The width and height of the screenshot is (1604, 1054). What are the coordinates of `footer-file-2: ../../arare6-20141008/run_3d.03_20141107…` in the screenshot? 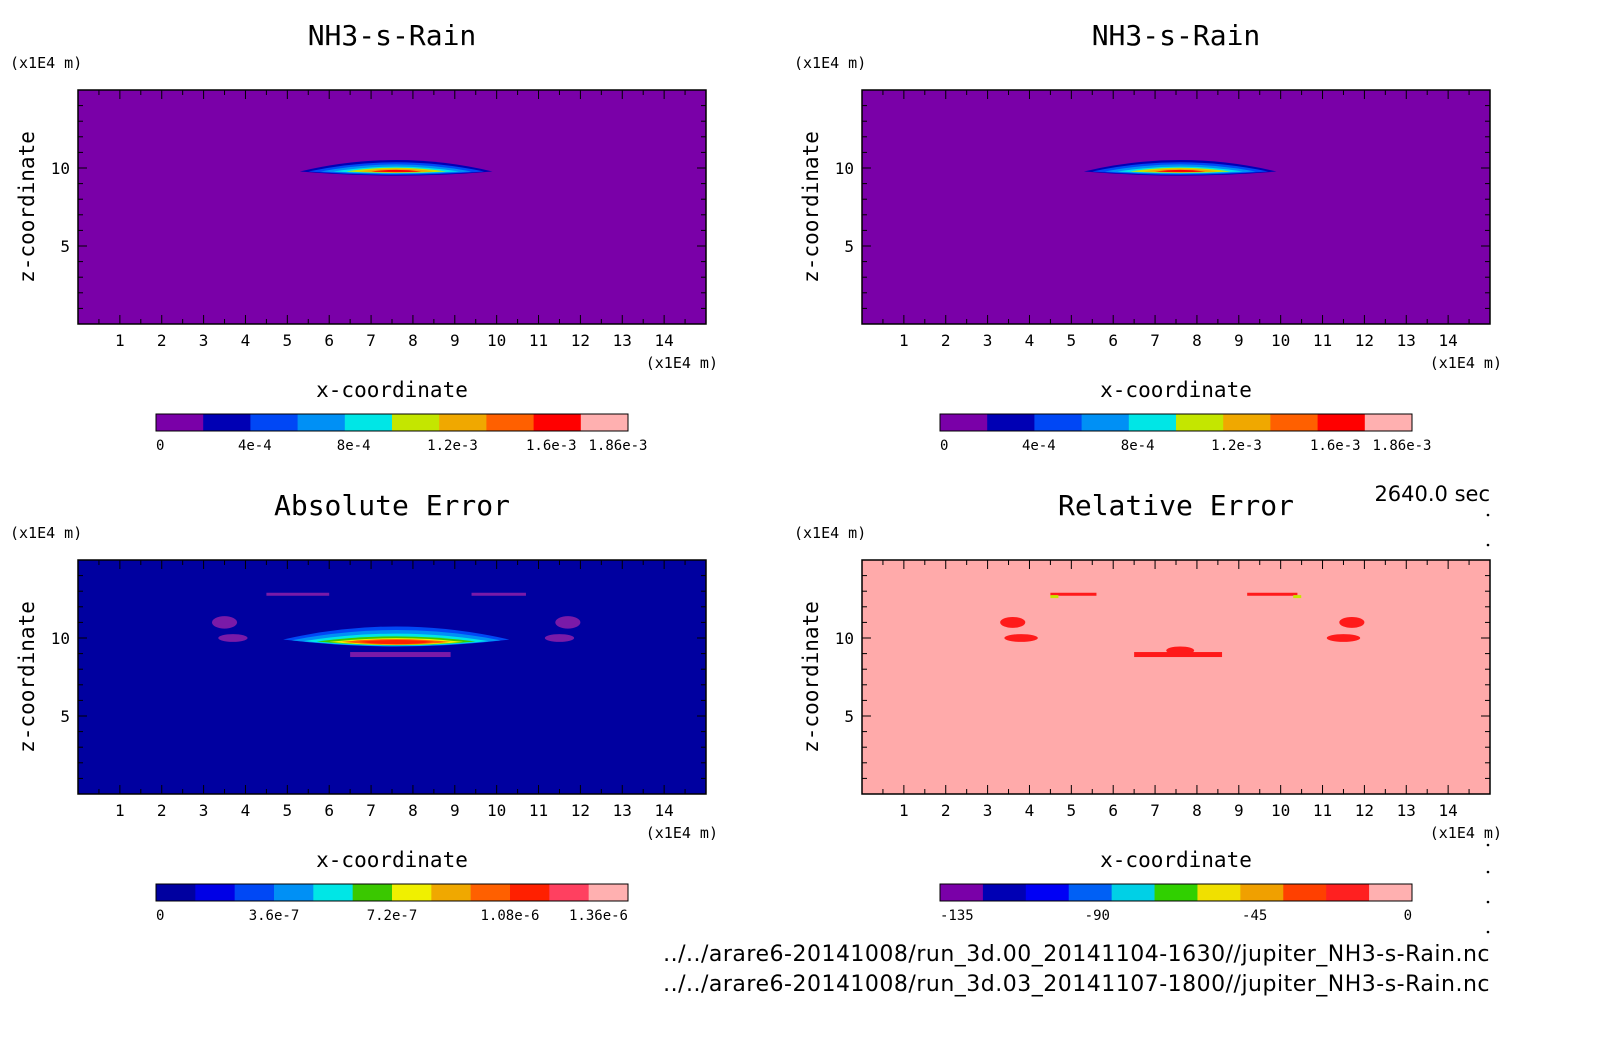 It's located at (1076, 984).